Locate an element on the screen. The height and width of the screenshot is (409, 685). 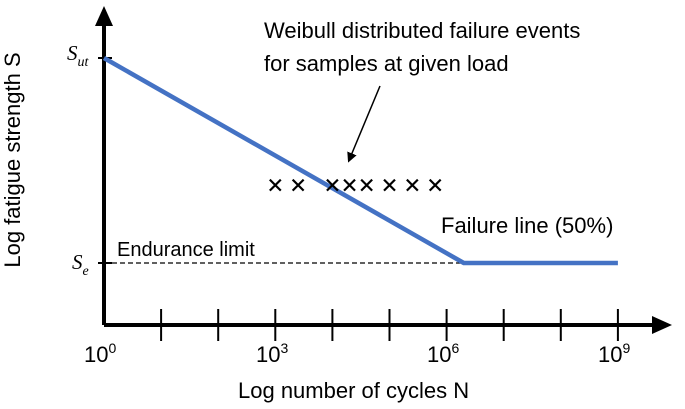
y-tick-label-sut-main: S is located at coordinates (72, 53).